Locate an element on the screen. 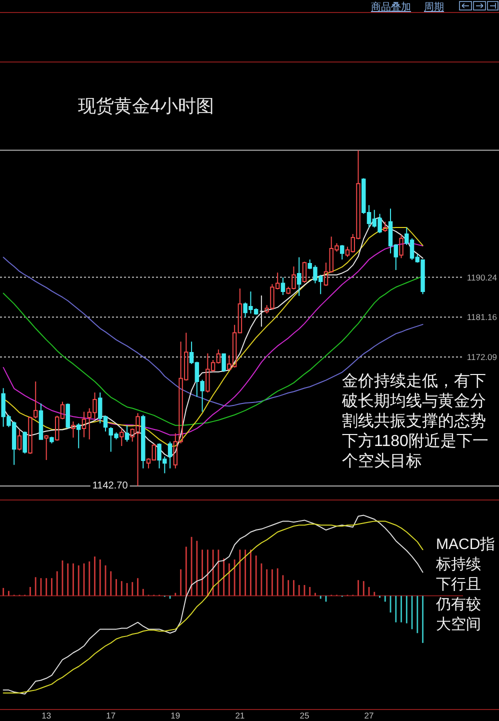 Image resolution: width=499 pixels, height=721 pixels. y-tick-label: 1190.24 is located at coordinates (482, 277).